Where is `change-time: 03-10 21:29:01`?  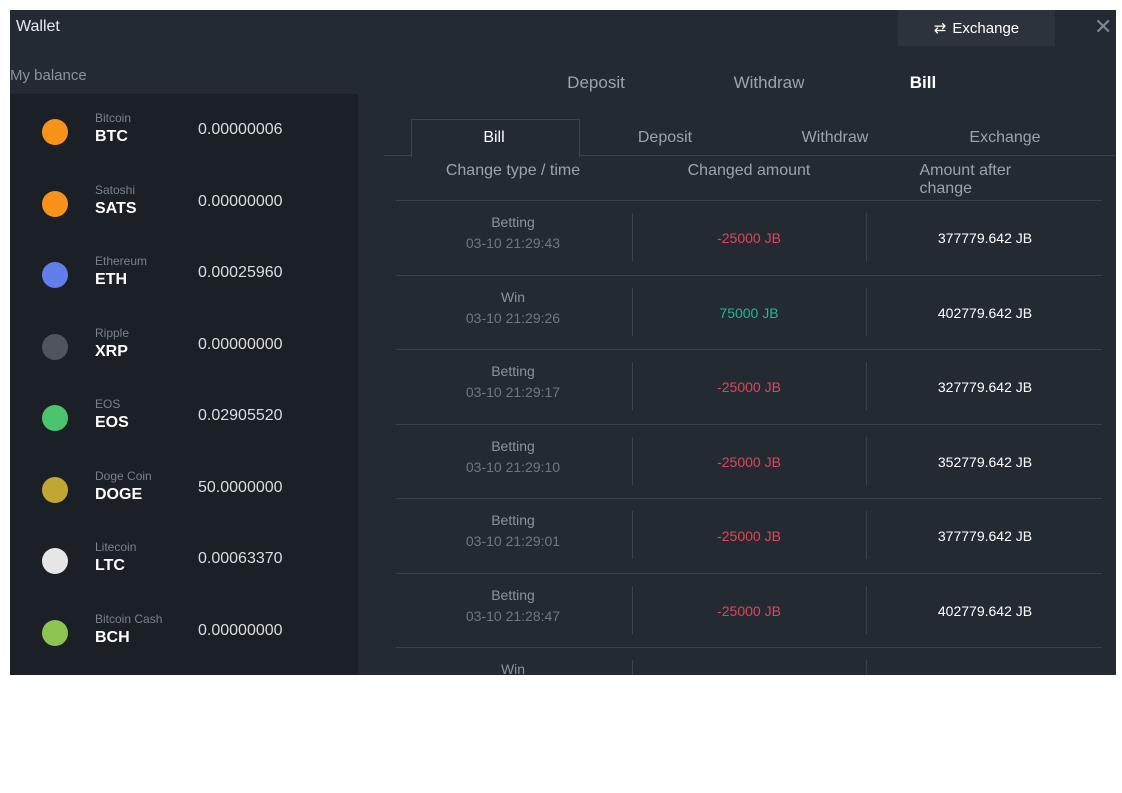
change-time: 03-10 21:29:01 is located at coordinates (513, 541).